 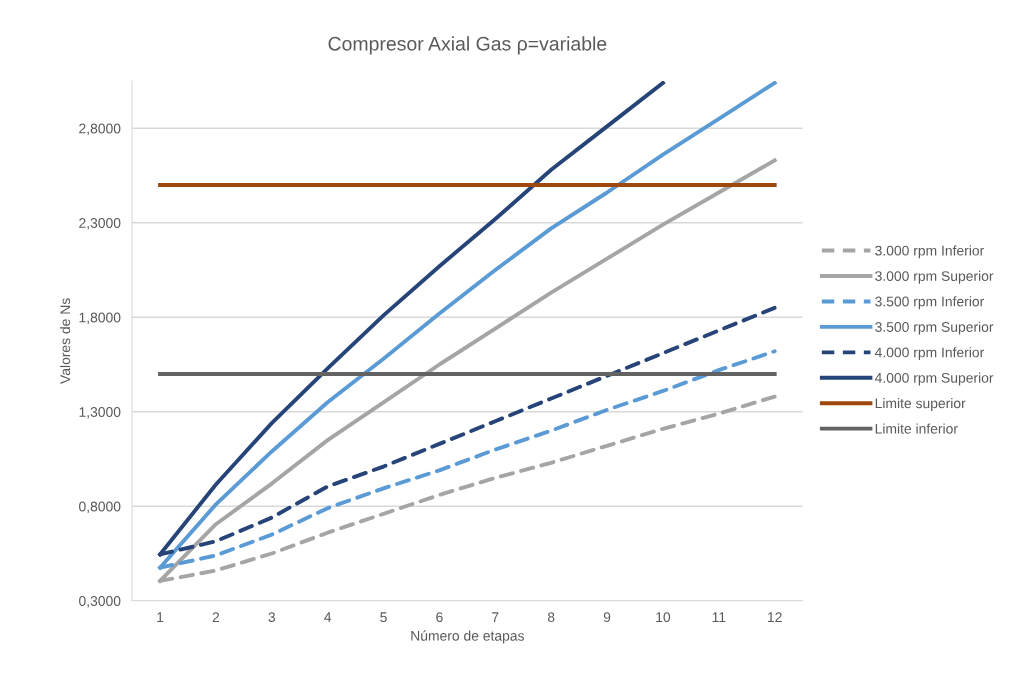 What do you see at coordinates (934, 379) in the screenshot?
I see `legend-label: 4.000 rpm Superior` at bounding box center [934, 379].